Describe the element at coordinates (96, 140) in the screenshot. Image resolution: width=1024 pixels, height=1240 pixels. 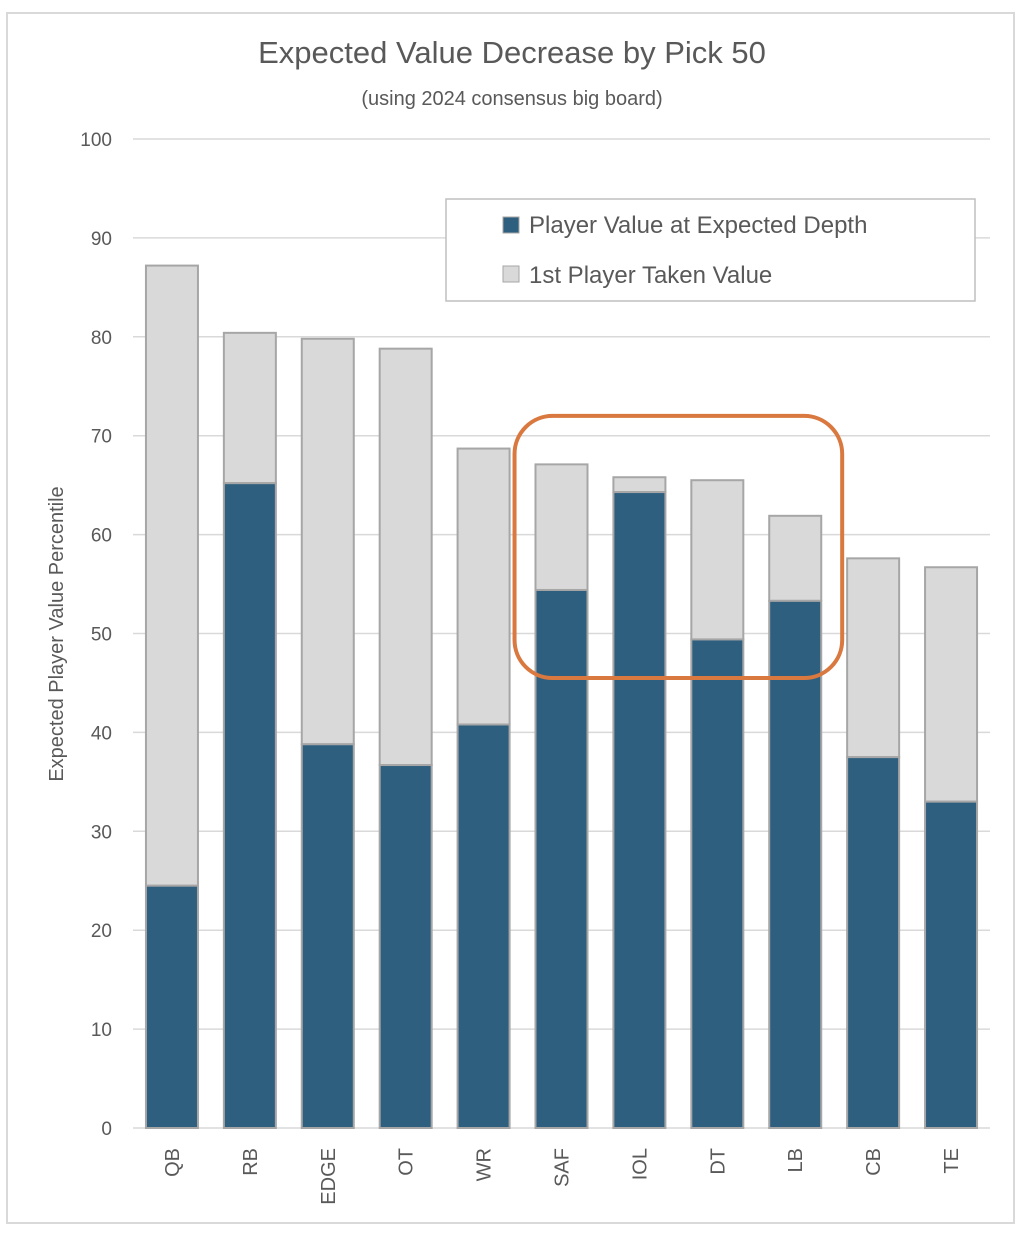
I see `y-tick-label: 100` at that location.